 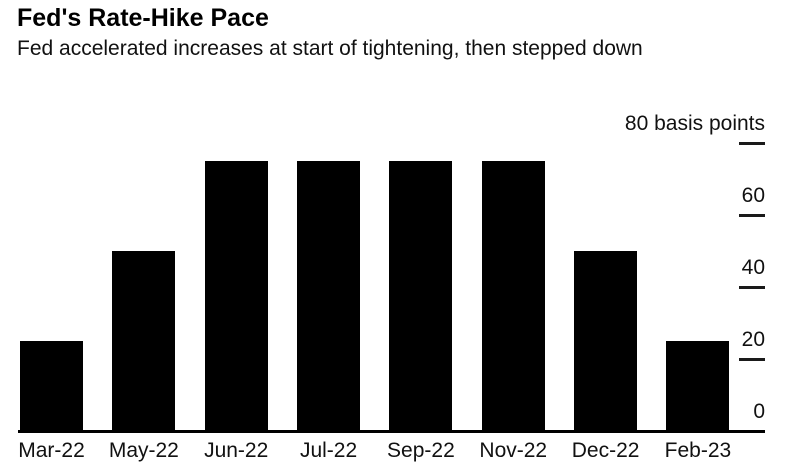 I want to click on y-tick-label: 0, so click(x=759, y=411).